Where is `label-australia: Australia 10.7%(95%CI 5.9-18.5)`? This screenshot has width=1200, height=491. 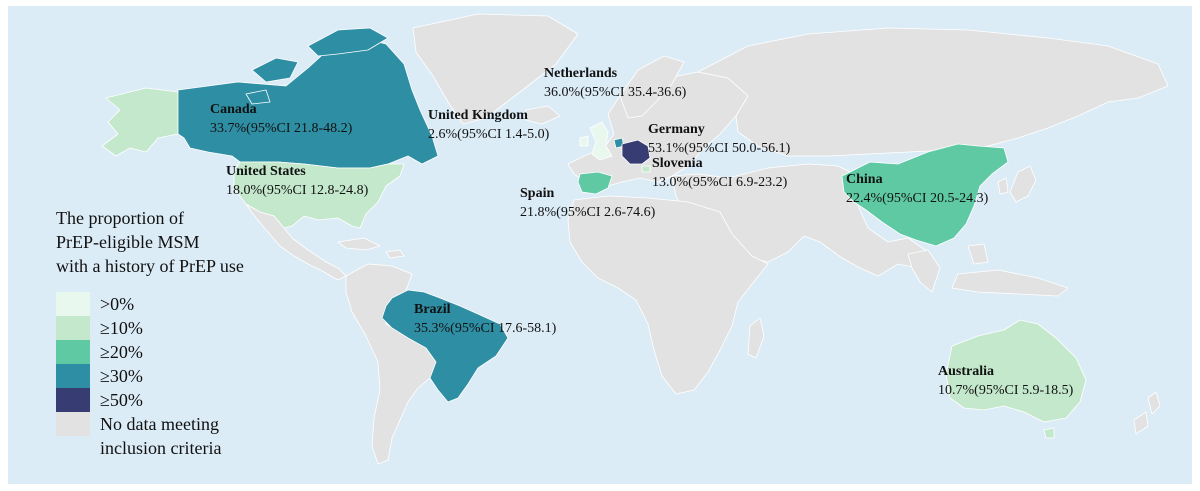 label-australia: Australia 10.7%(95%CI 5.9-18.5) is located at coordinates (1005, 381).